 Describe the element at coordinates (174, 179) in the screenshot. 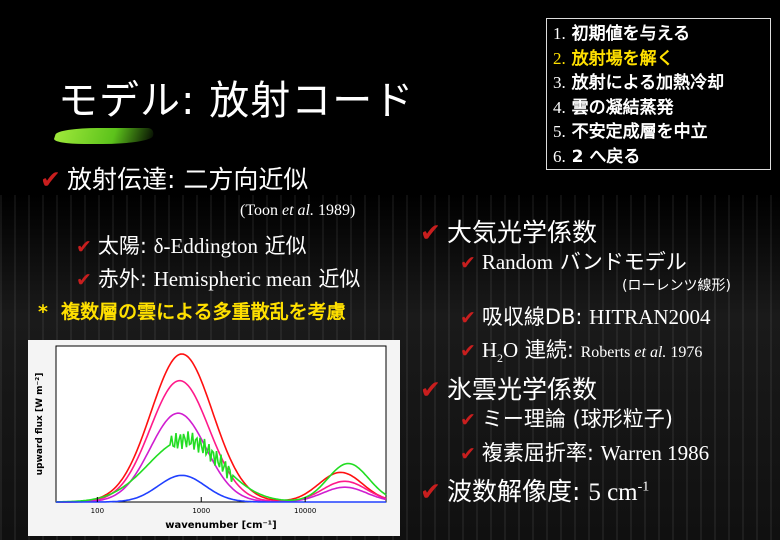

I see `radiative-transfer-heading: ✔ 放射伝達: 二方向近似` at that location.